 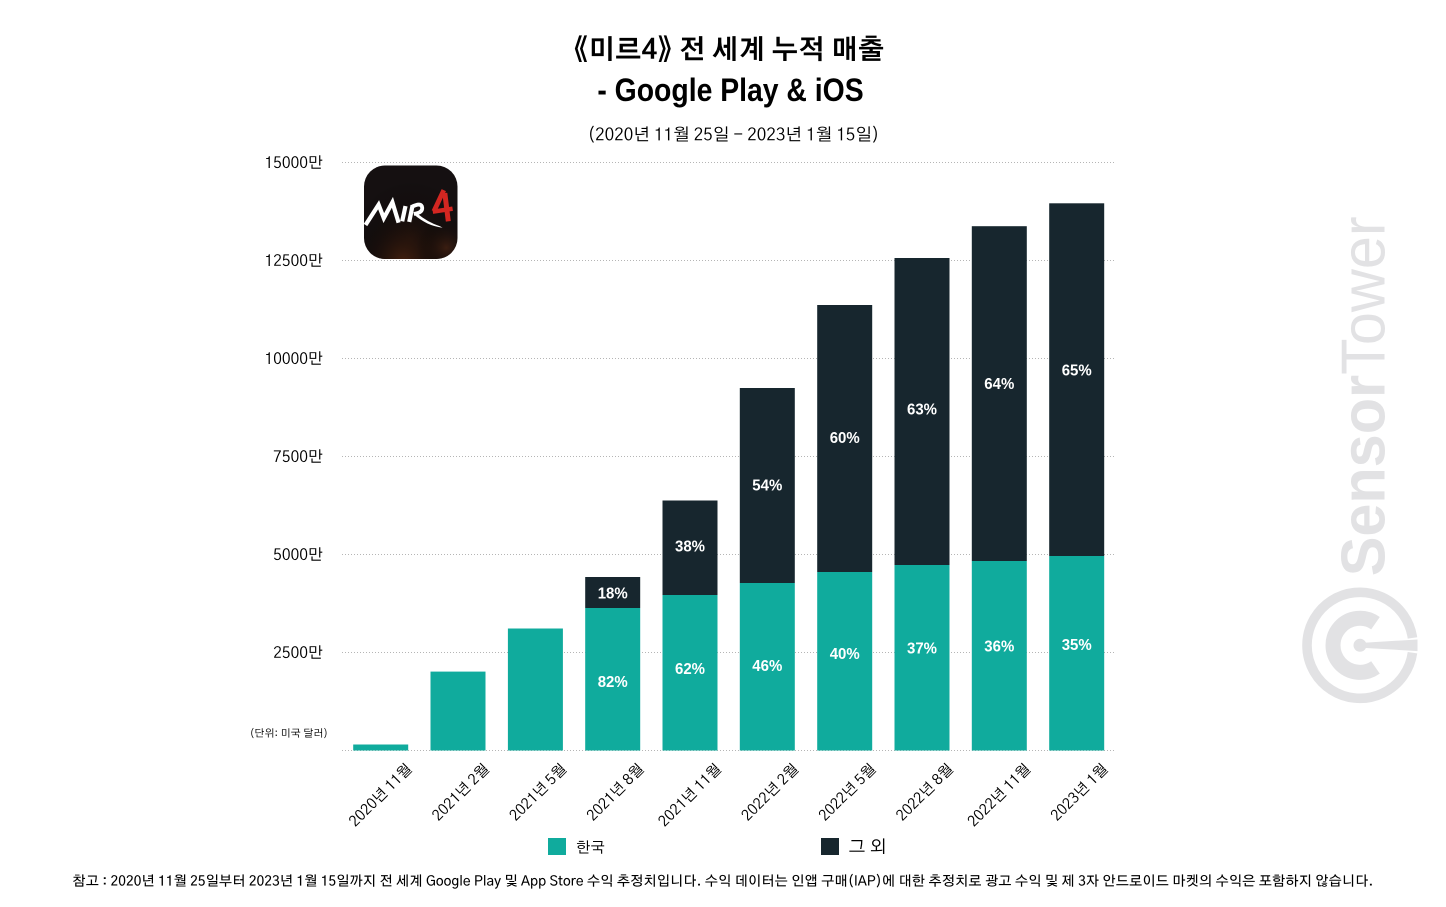 What do you see at coordinates (767, 666) in the screenshot?
I see `svg-text: 46%` at bounding box center [767, 666].